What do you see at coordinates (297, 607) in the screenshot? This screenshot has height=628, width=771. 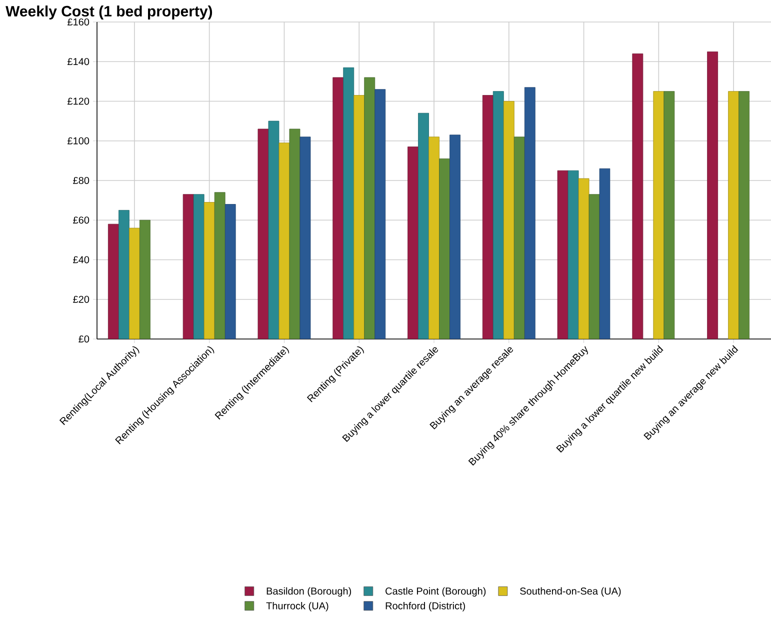 I see `legend-label: Thurrock (UA)` at bounding box center [297, 607].